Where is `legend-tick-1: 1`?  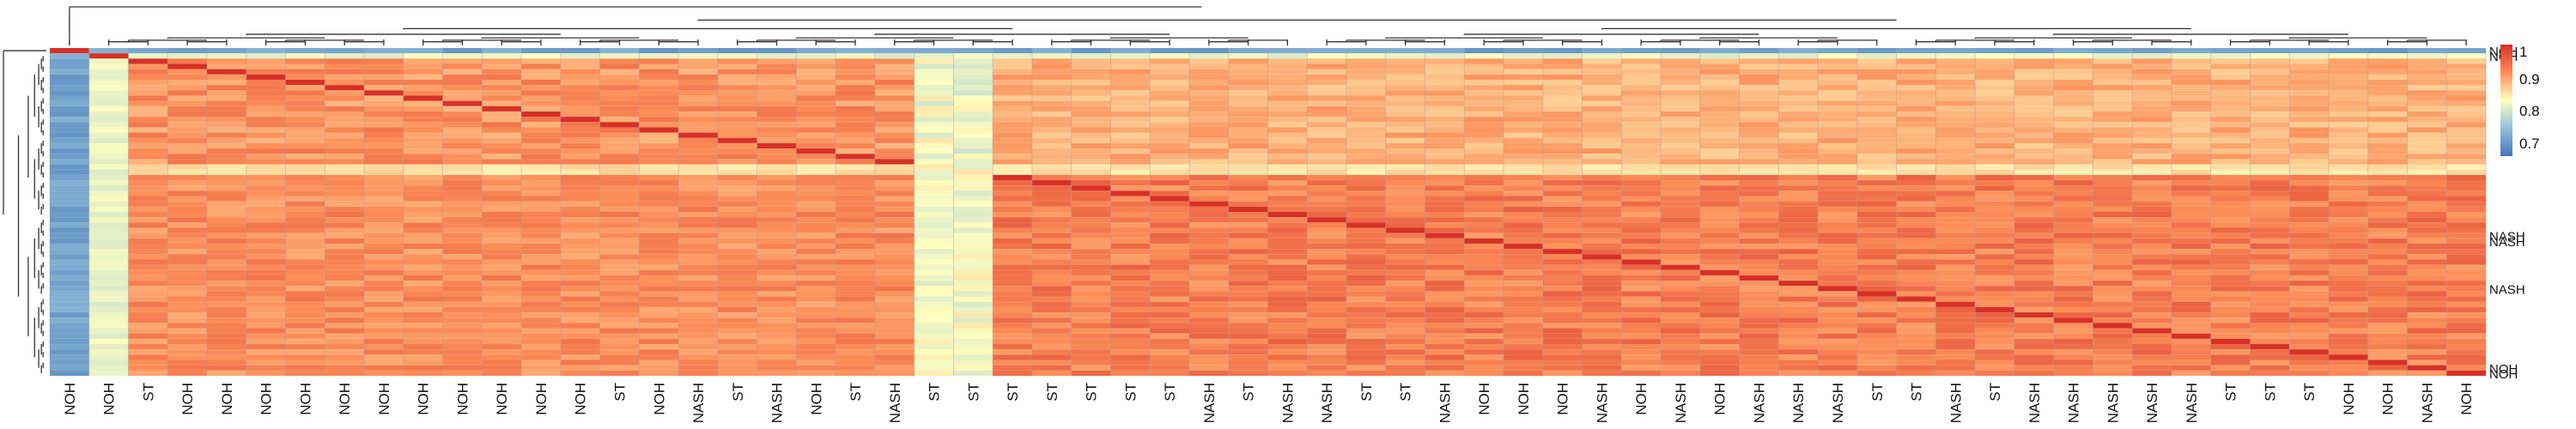
legend-tick-1: 1 is located at coordinates (2523, 52).